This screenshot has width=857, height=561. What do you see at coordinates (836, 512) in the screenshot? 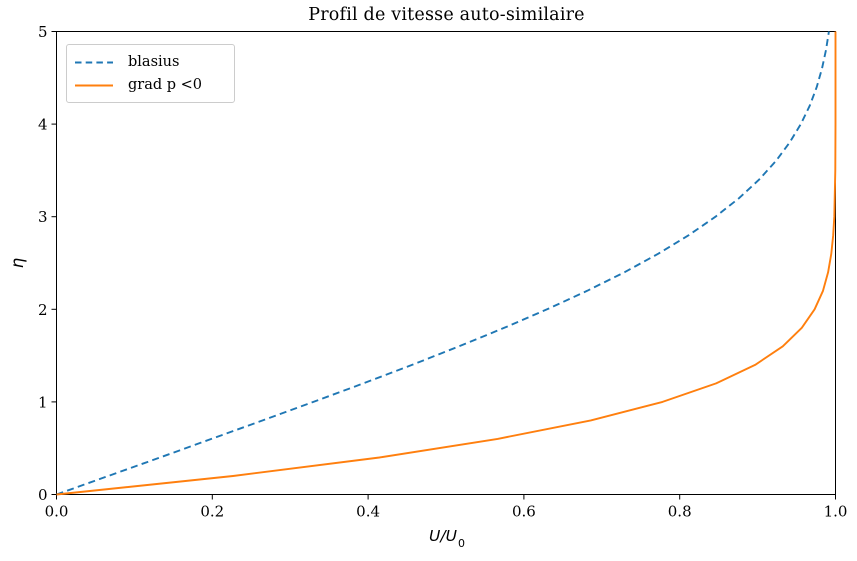
I see `x-tick-label: 1.0` at bounding box center [836, 512].